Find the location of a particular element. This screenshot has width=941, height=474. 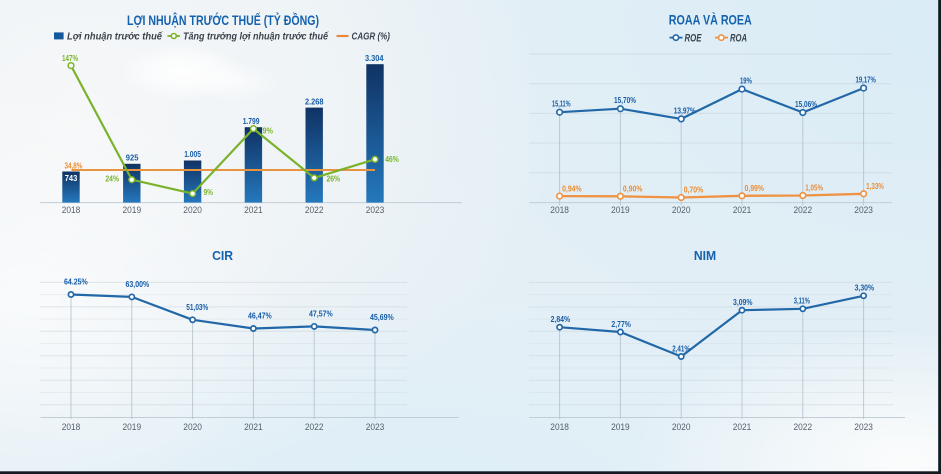

svg-text: 15,06% is located at coordinates (806, 104).